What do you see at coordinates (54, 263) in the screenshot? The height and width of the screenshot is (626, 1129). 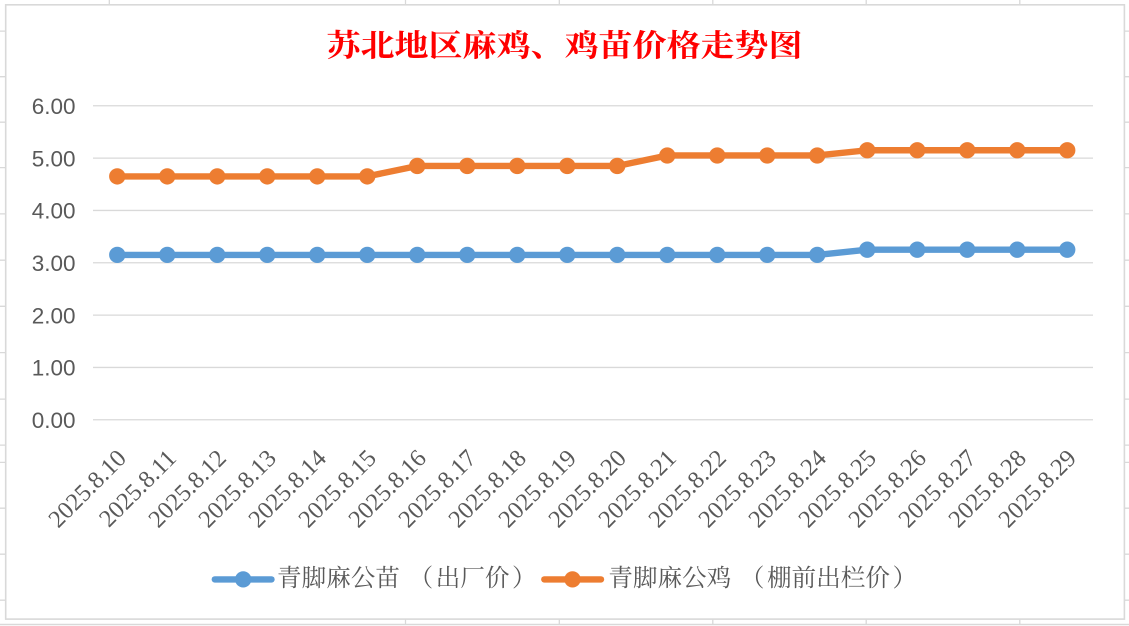 I see `svg-text: 3.00` at bounding box center [54, 263].